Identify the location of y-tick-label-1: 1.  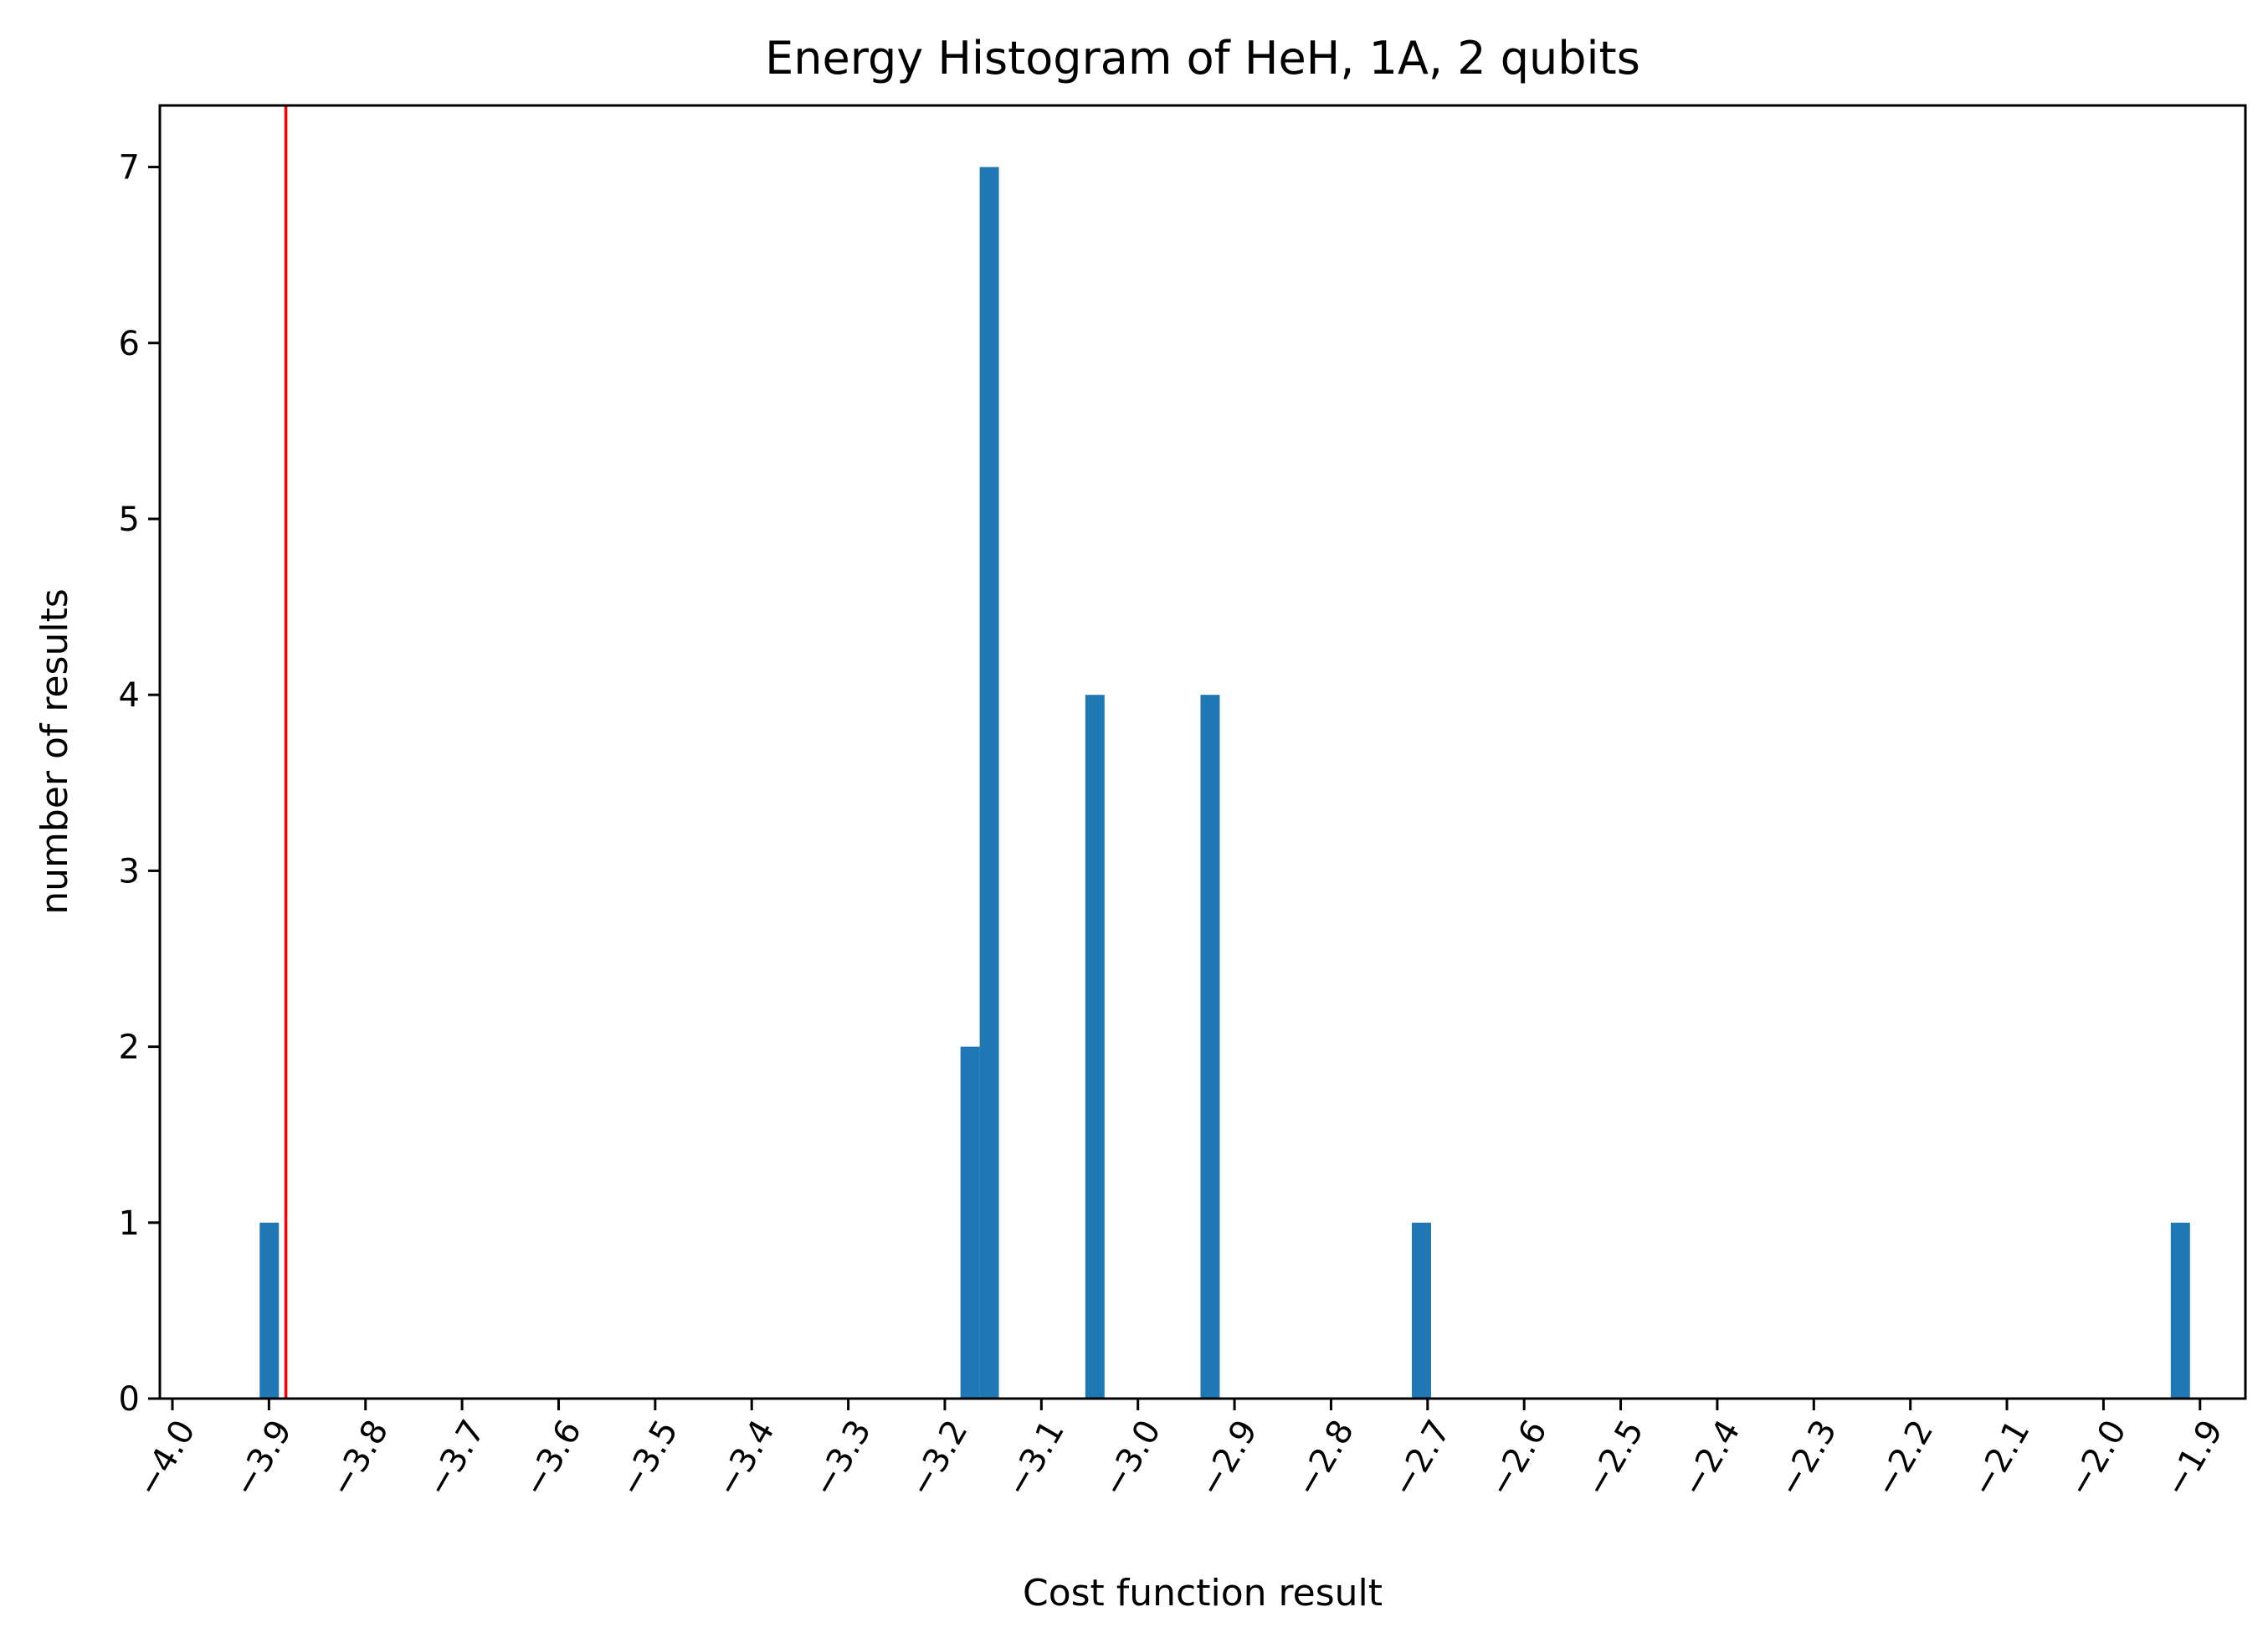
(129, 1224).